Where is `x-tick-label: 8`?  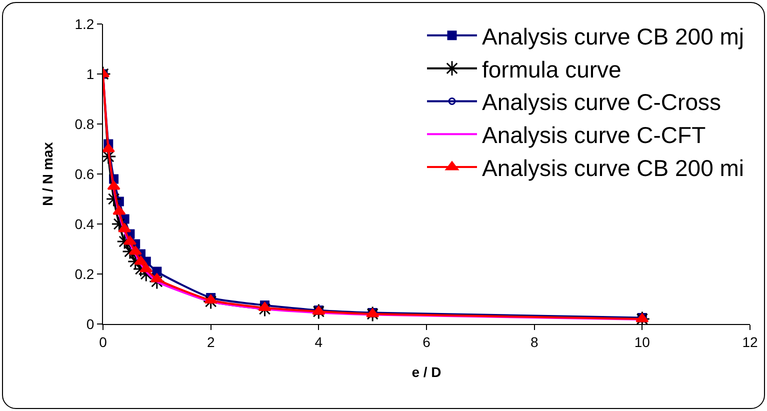
x-tick-label: 8 is located at coordinates (534, 342).